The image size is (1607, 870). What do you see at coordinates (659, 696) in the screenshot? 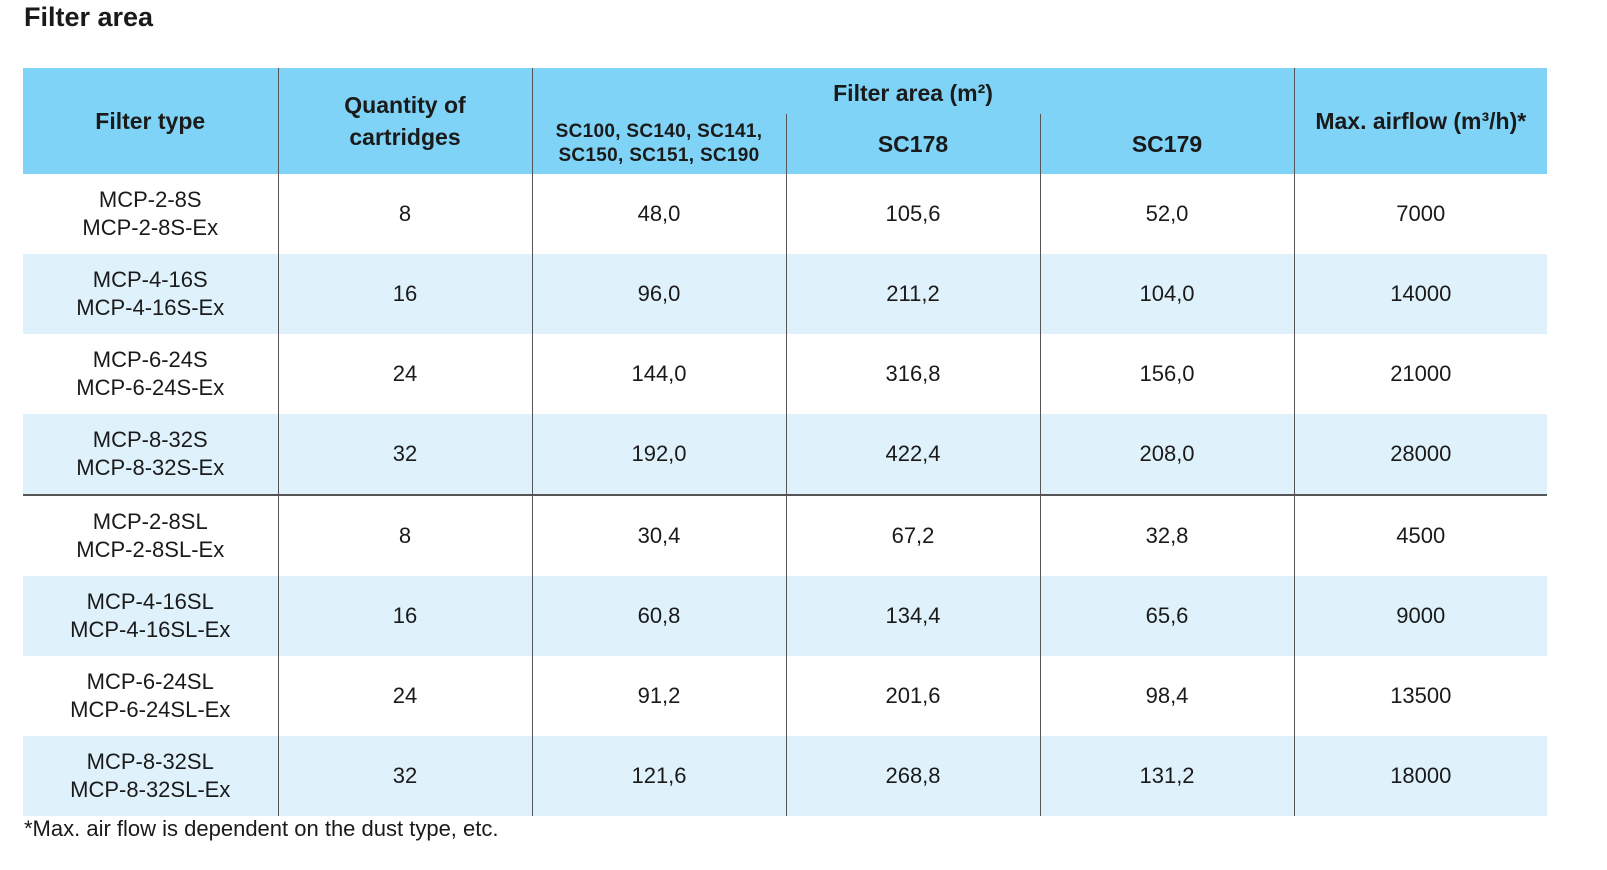
I see `cell-area-sc100: 91,2` at bounding box center [659, 696].